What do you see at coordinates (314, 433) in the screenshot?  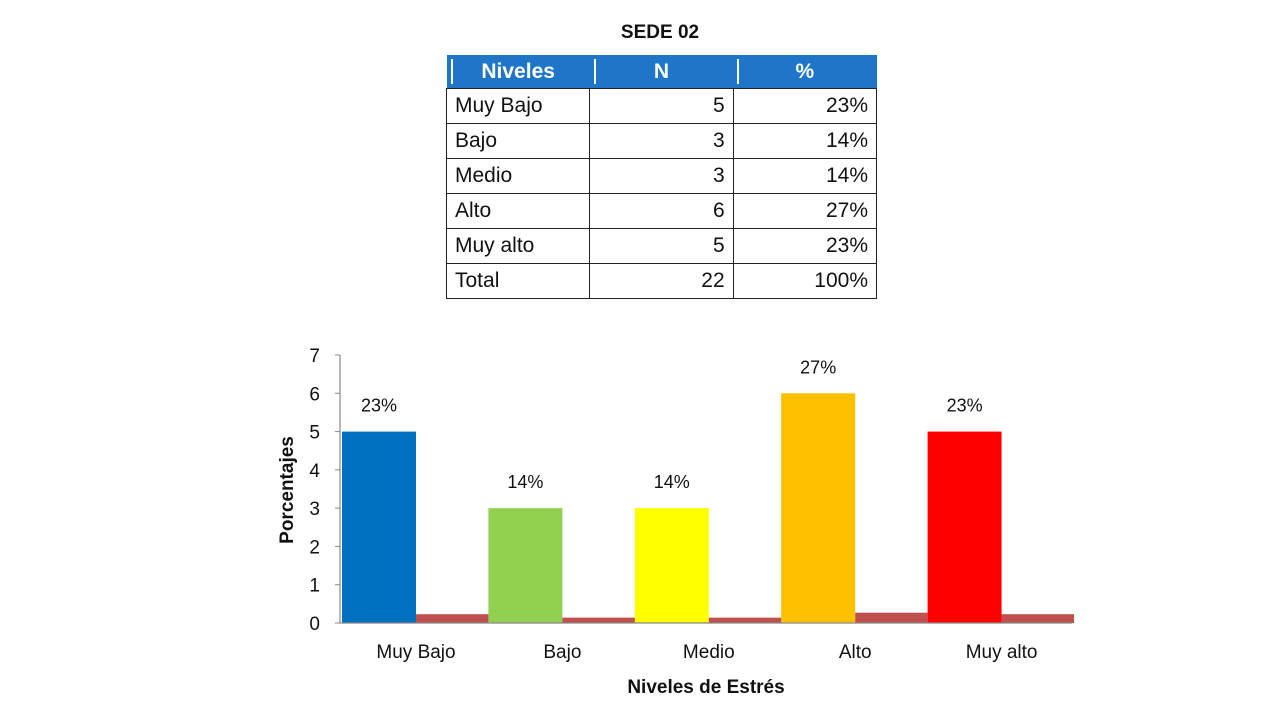 I see `y-tick-label: 5` at bounding box center [314, 433].